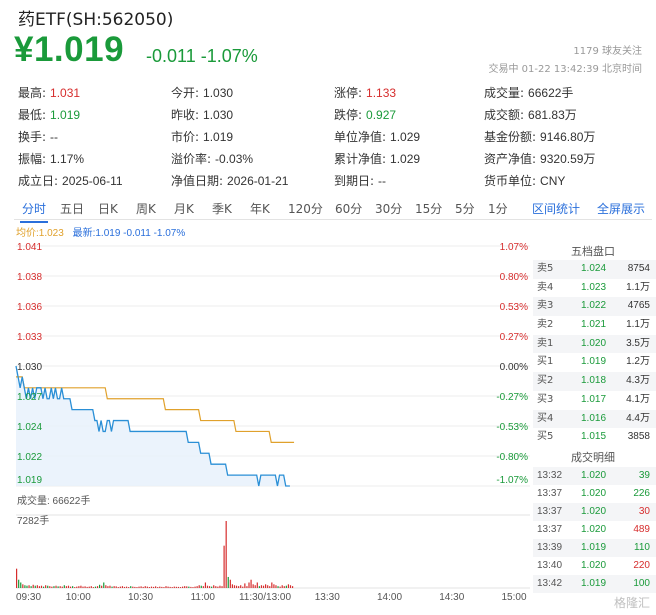  What do you see at coordinates (638, 437) in the screenshot?
I see `order-book-volume: 3858` at bounding box center [638, 437].